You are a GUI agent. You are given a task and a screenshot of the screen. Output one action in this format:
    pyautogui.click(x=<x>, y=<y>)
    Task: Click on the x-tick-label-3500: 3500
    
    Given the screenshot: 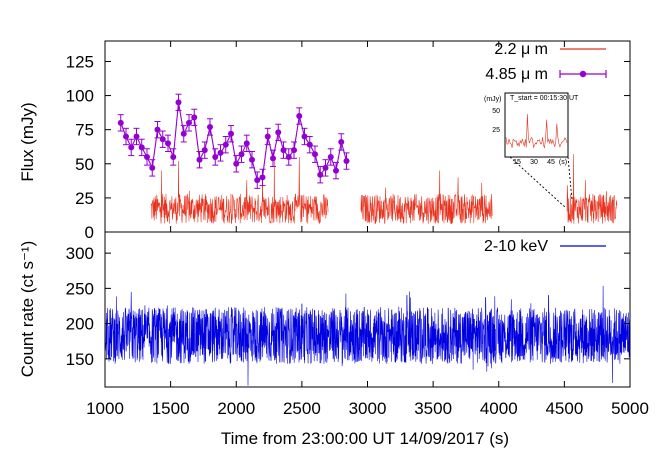 What is the action you would take?
    pyautogui.click(x=433, y=408)
    